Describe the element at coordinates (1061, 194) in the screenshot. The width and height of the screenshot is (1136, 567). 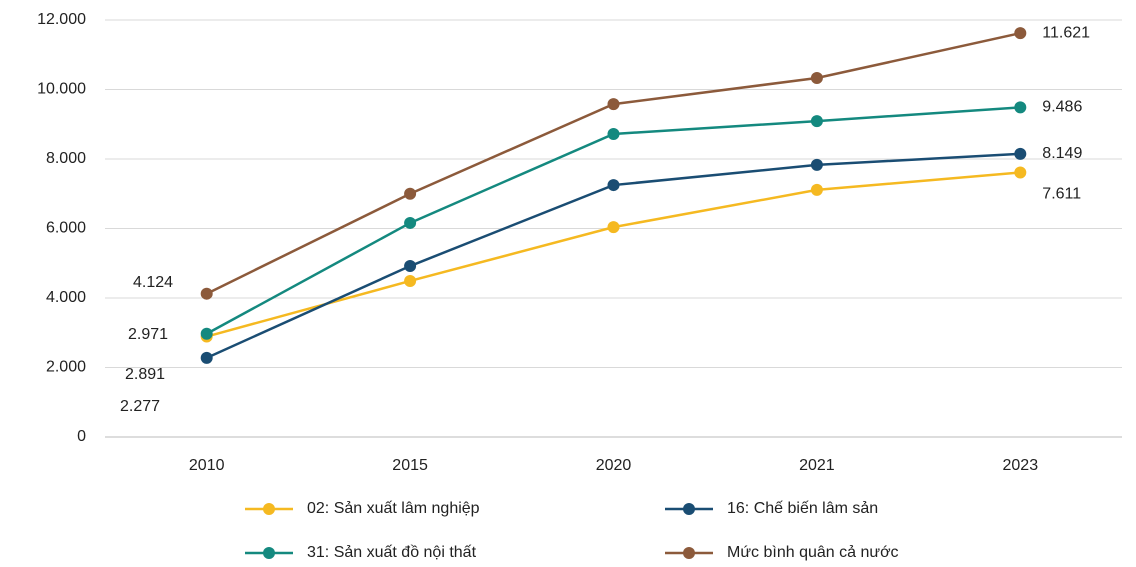
I see `data-label: 7.611` at that location.